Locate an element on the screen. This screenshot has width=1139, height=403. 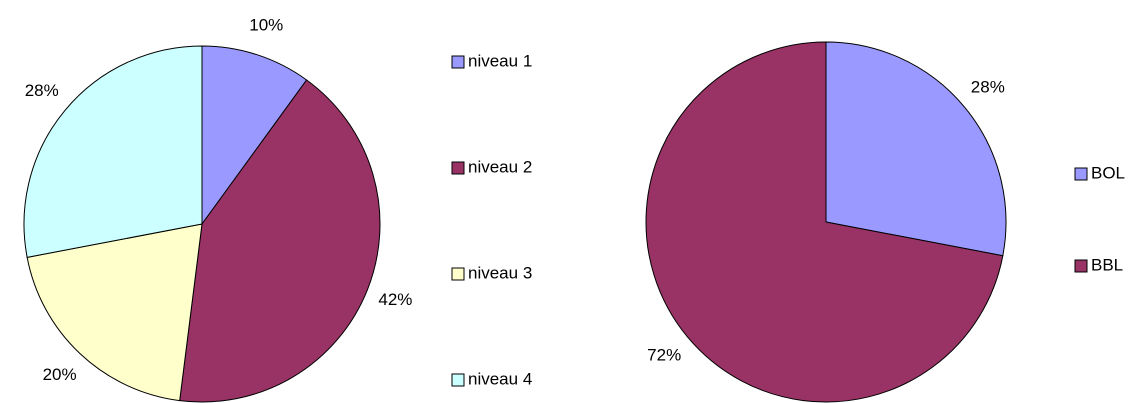
data-label: 20% is located at coordinates (60, 374).